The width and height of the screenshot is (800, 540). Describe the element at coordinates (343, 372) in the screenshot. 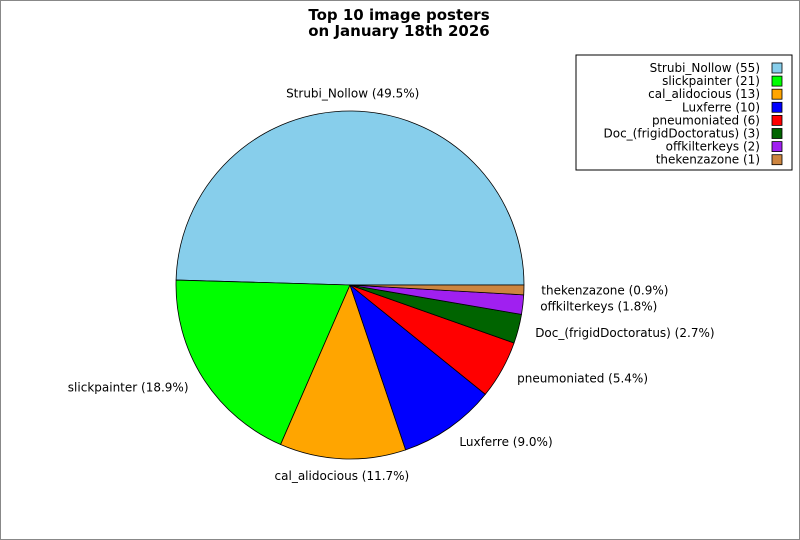

I see `pie-slice-cal-alidocious` at that location.